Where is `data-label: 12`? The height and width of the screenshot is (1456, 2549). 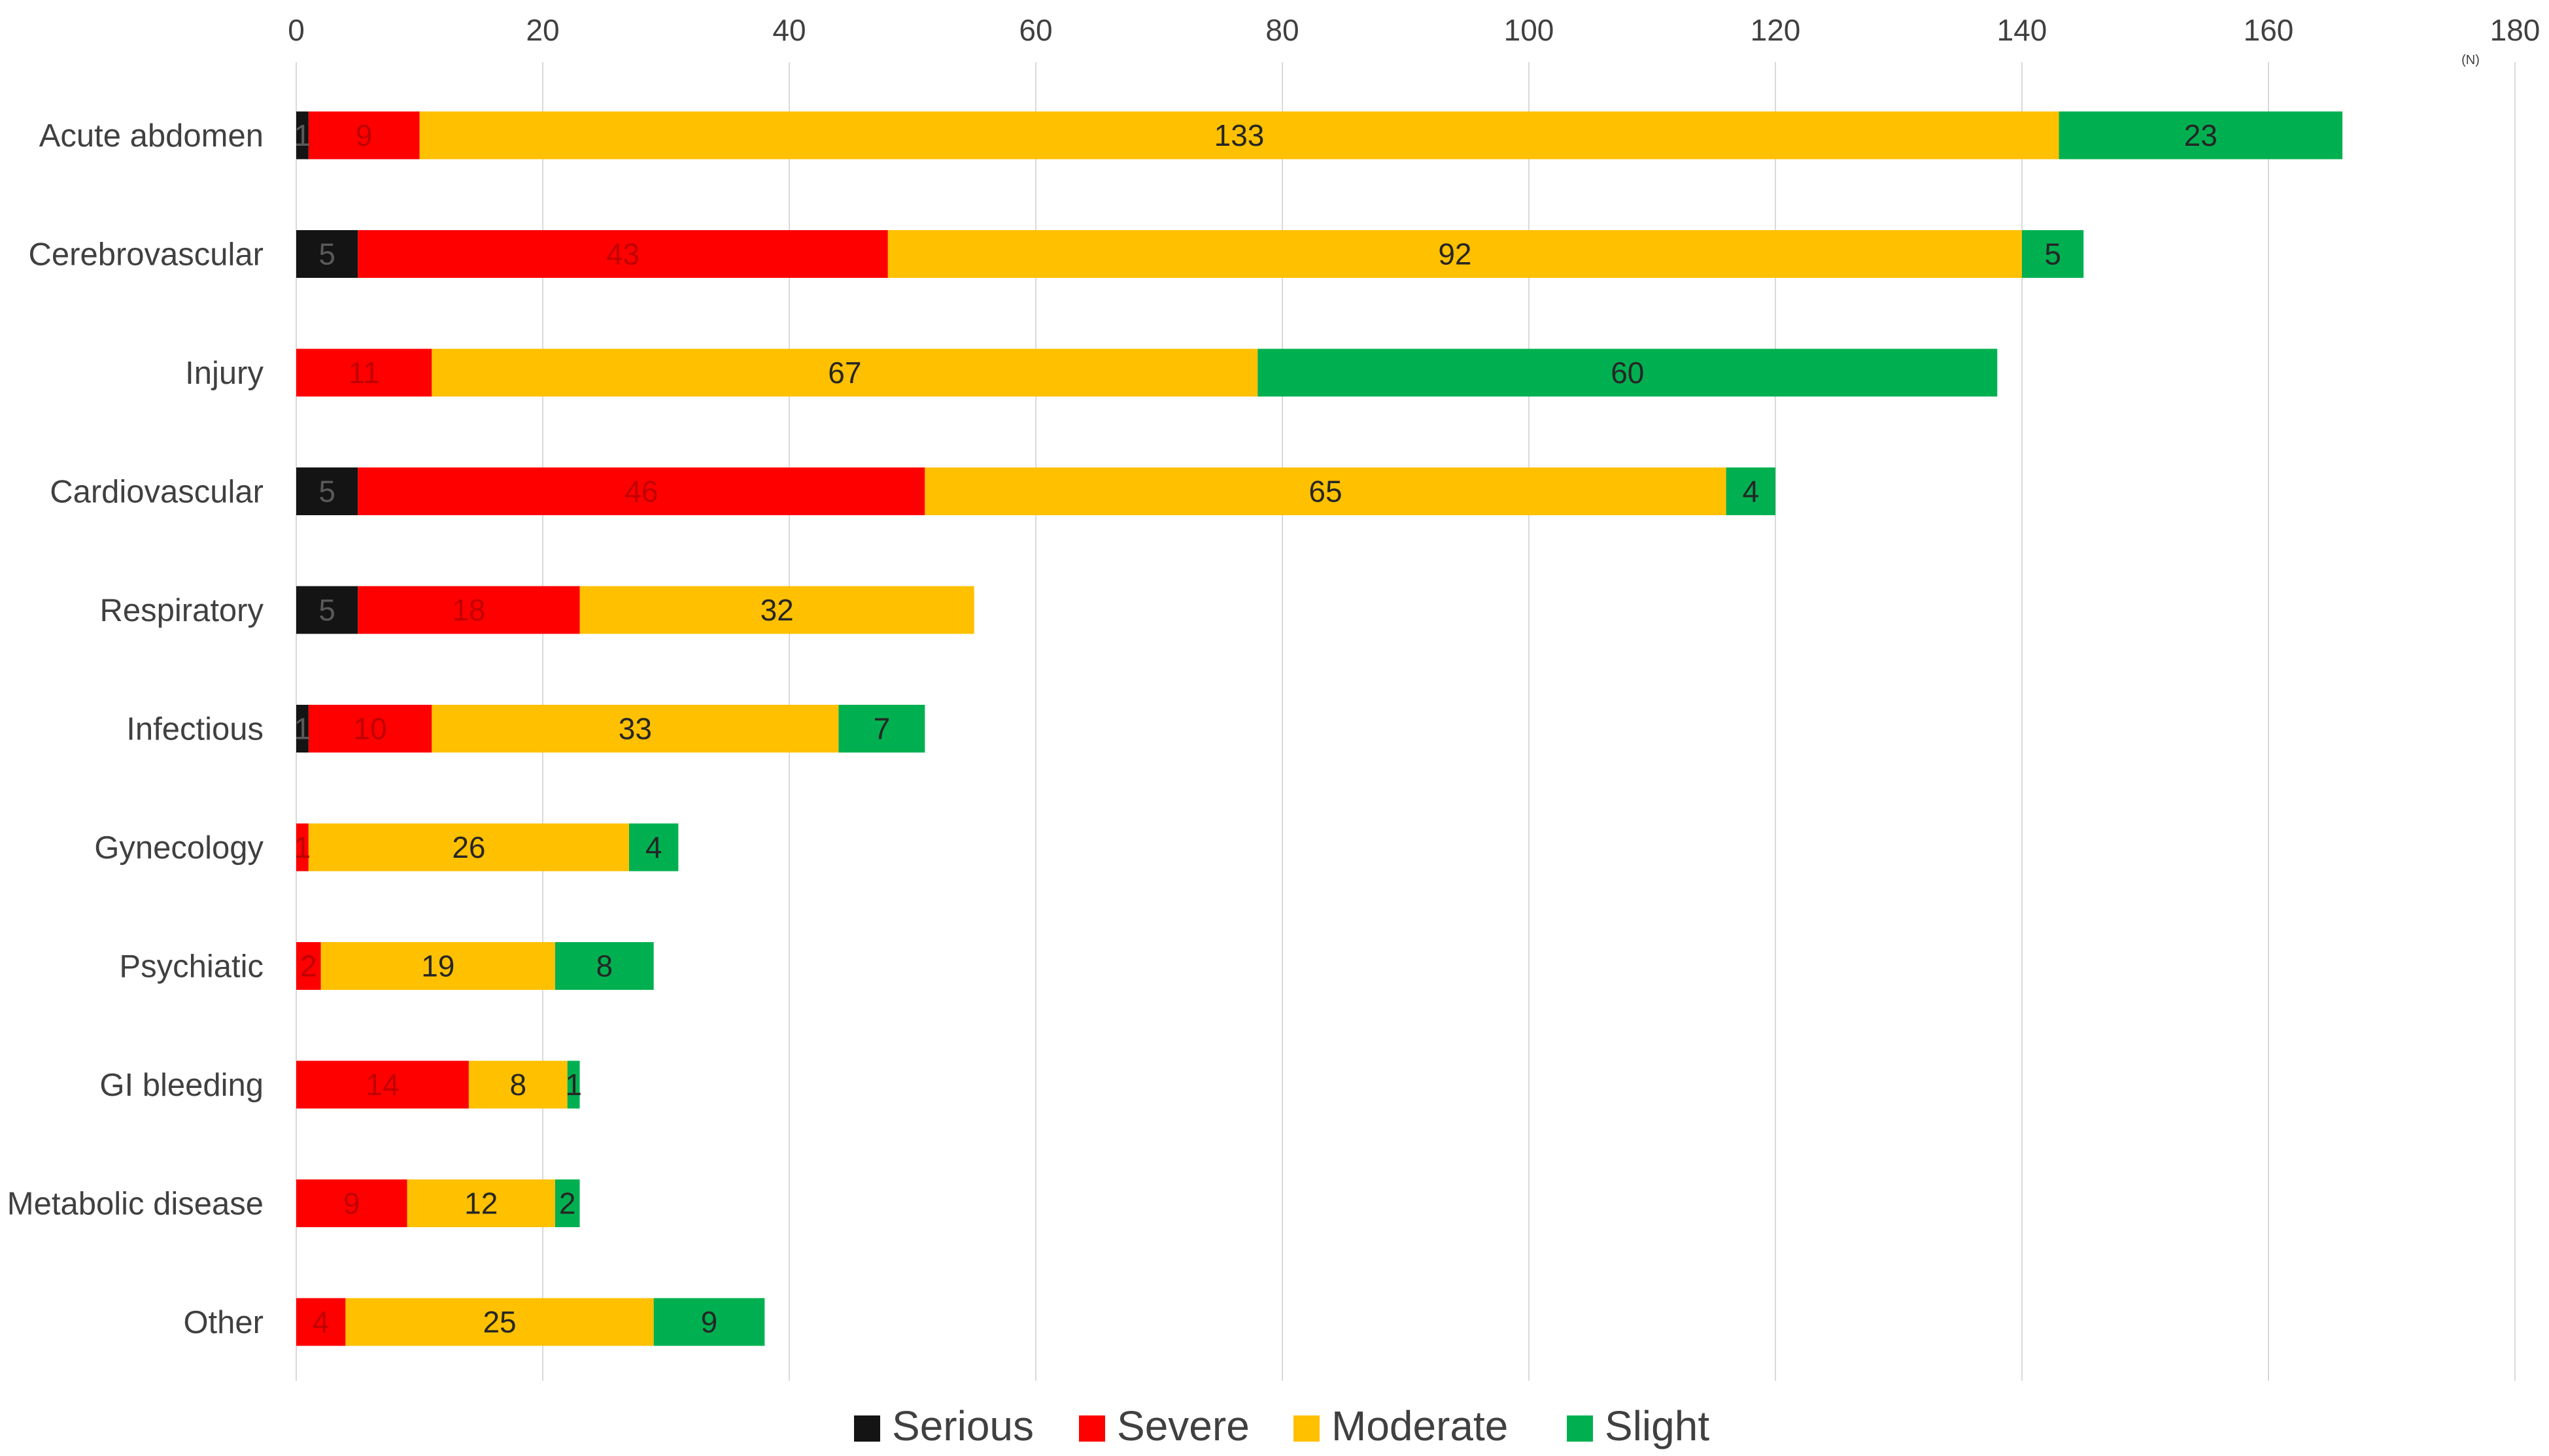
data-label: 12 is located at coordinates (481, 1204).